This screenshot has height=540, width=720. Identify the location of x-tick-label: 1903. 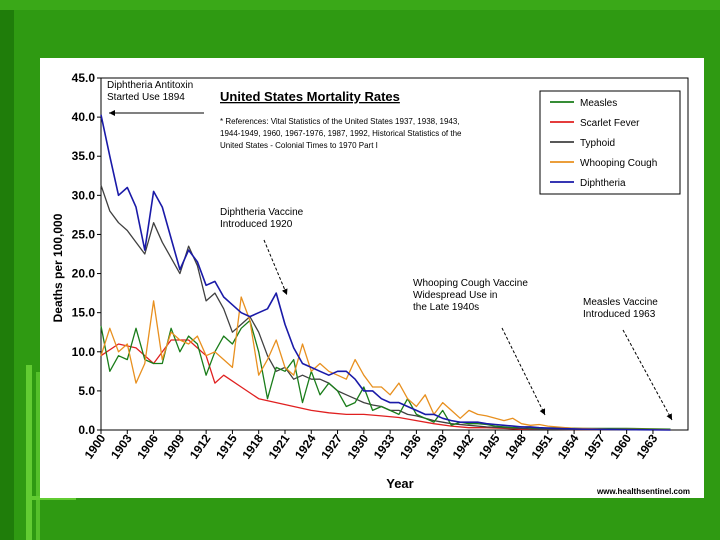
(121, 446).